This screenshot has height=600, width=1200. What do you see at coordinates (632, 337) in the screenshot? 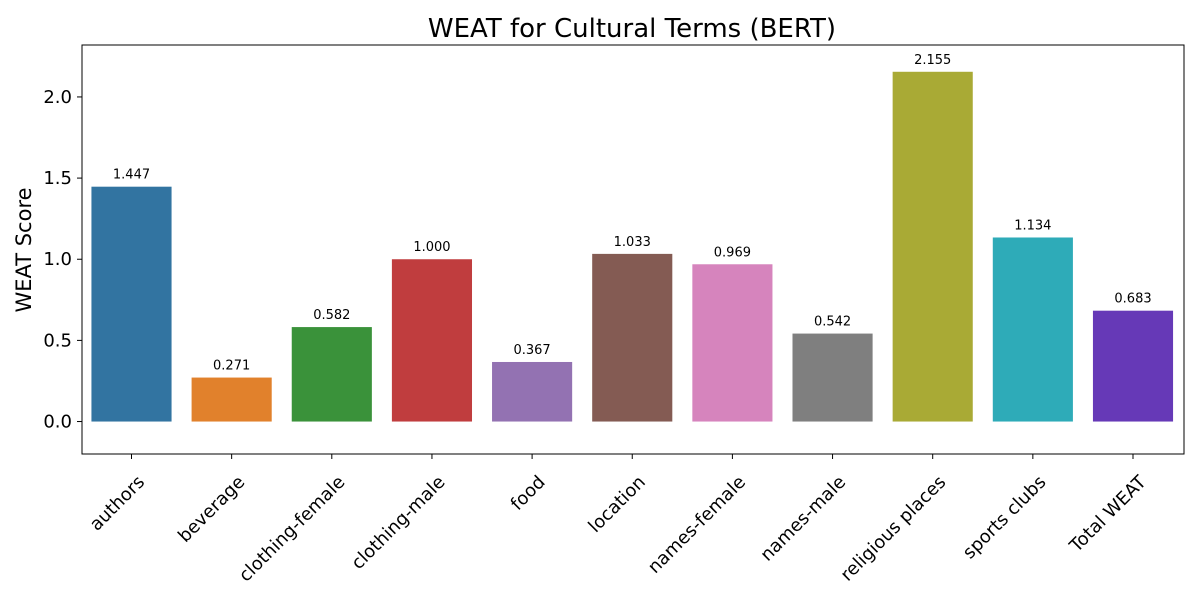
I see `bar-location` at bounding box center [632, 337].